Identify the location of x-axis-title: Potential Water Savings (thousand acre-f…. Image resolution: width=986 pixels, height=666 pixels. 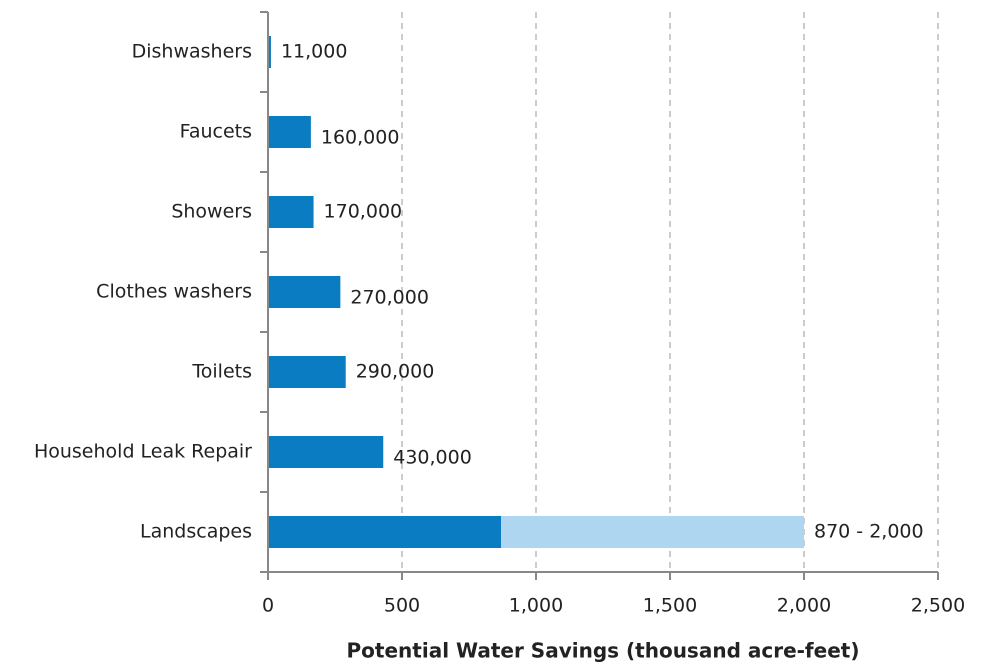
(603, 651).